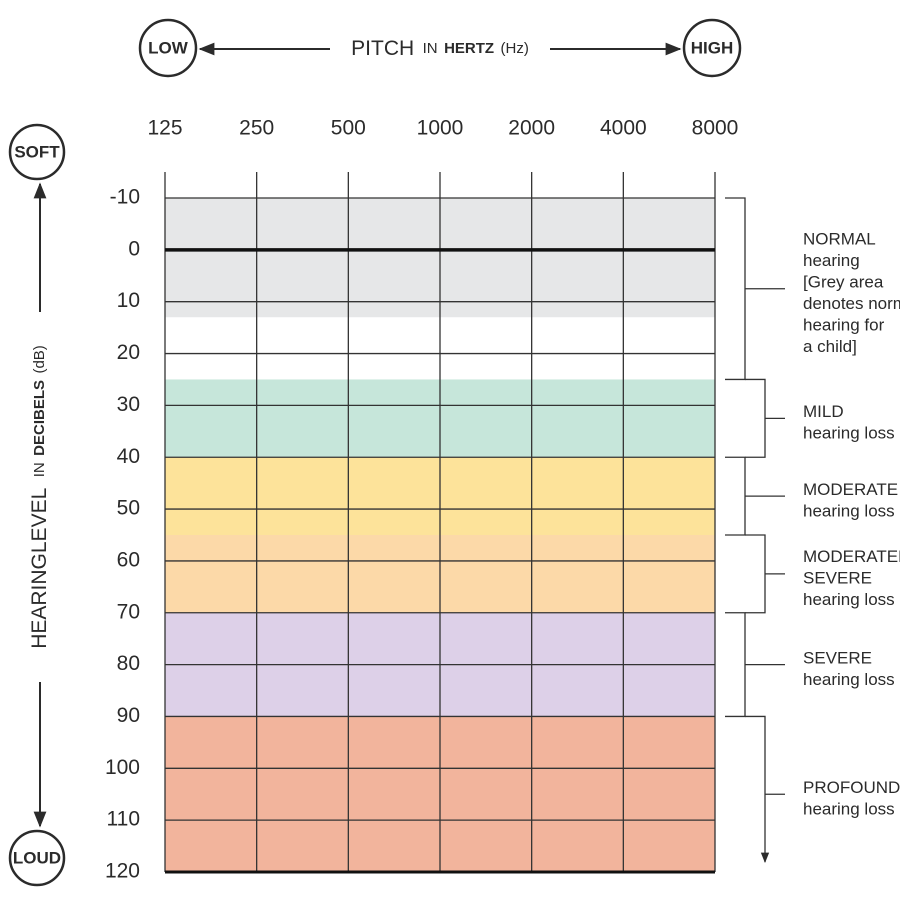  I want to click on loud-label: LOUD, so click(37, 857).